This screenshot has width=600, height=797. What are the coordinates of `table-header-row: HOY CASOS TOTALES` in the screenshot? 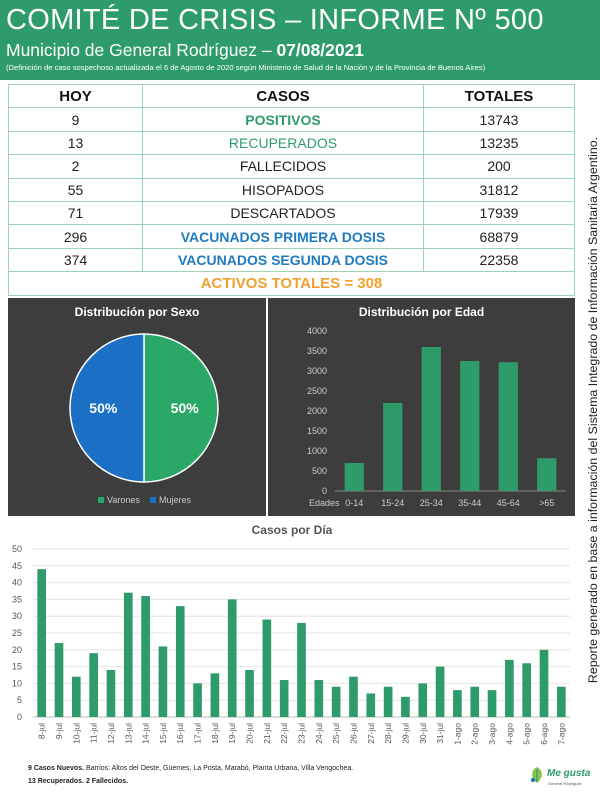 It's located at (291, 96).